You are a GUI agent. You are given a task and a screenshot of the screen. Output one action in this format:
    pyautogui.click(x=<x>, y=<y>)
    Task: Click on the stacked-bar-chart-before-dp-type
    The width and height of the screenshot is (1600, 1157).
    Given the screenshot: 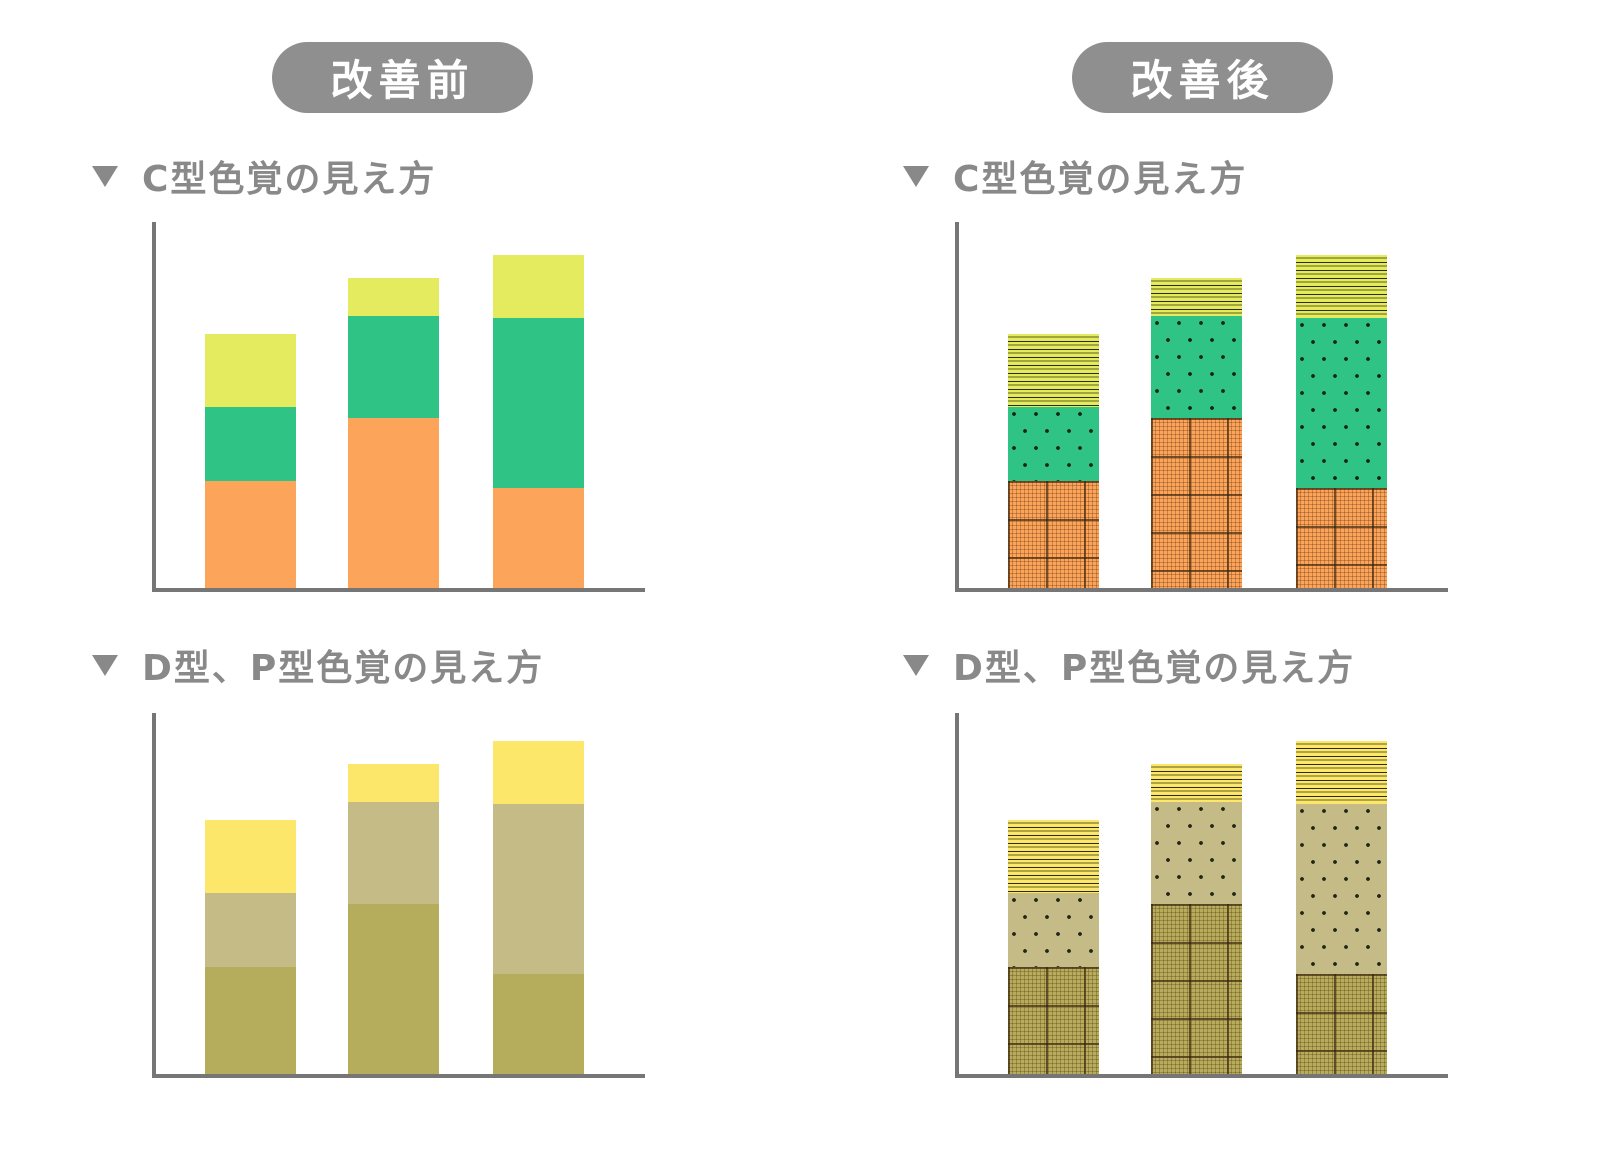 What is the action you would take?
    pyautogui.click(x=398, y=895)
    